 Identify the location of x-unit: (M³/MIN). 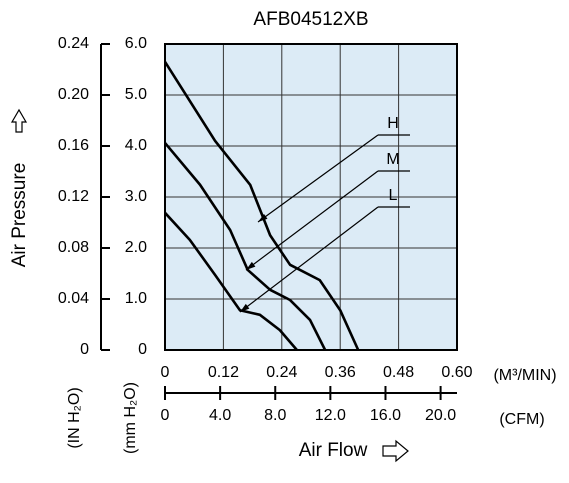
(524, 375).